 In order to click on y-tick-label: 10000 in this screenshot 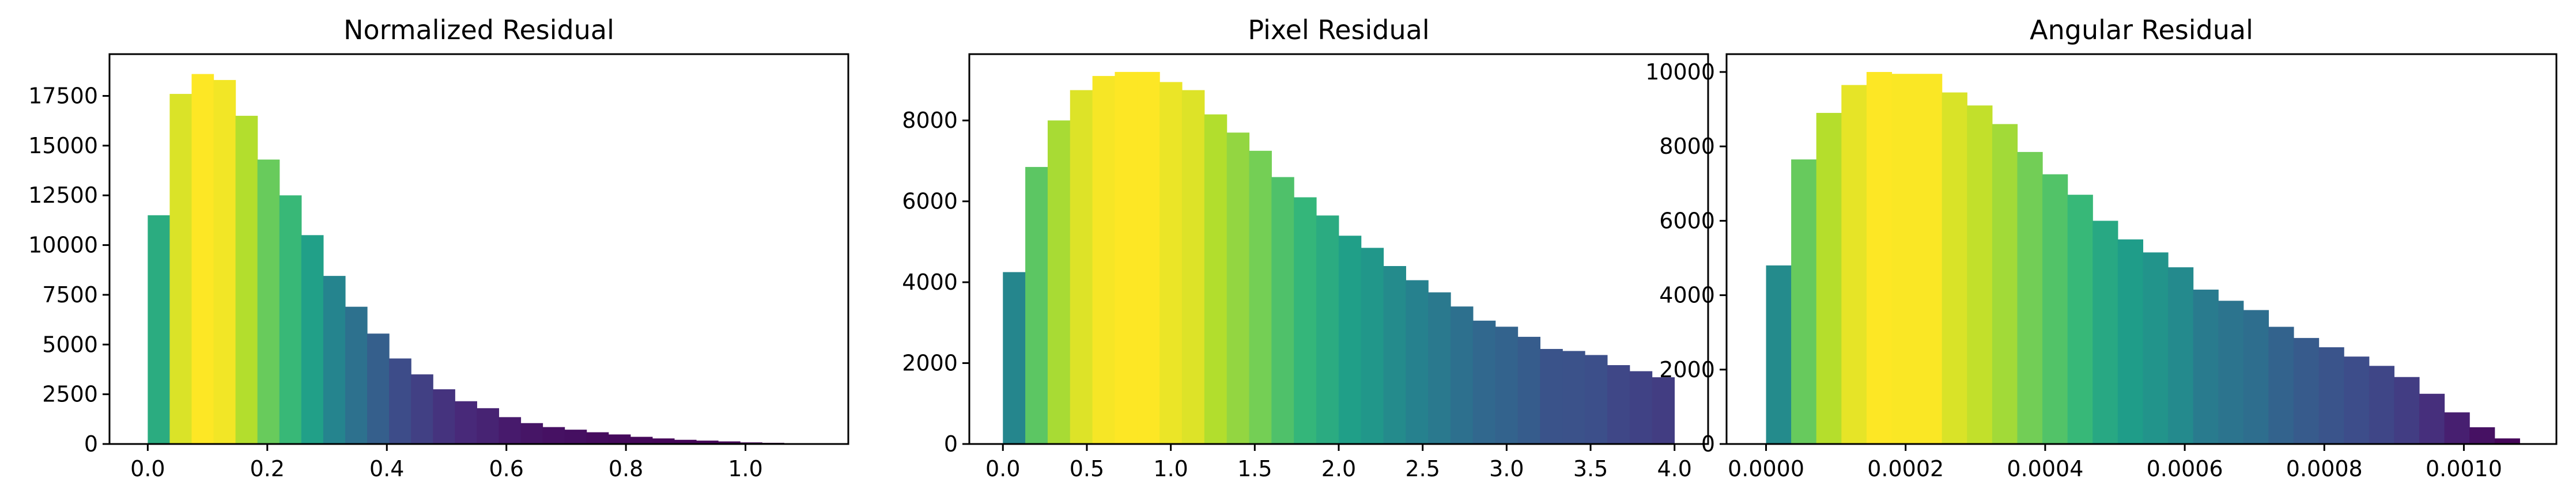, I will do `click(63, 245)`.